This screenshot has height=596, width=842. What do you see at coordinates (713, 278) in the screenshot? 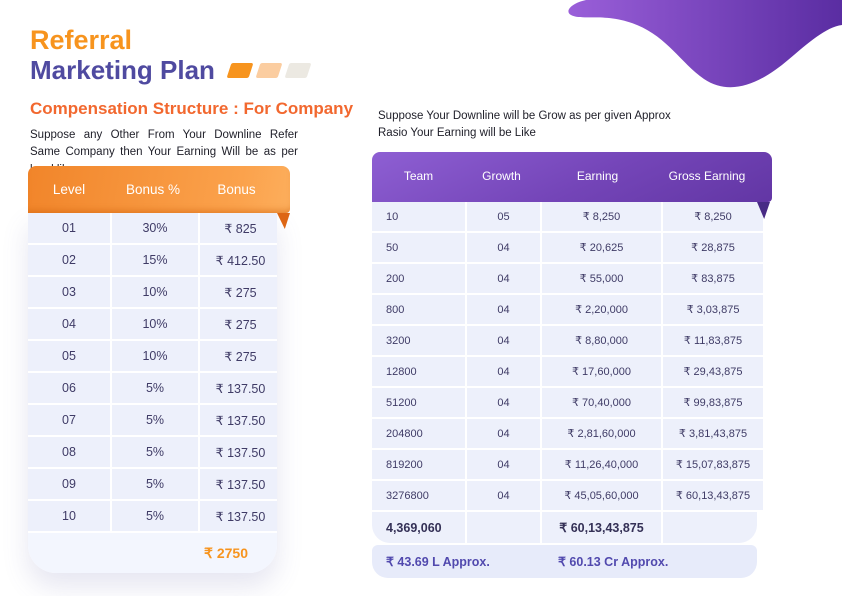
I see `table-cell: ₹ 83,875` at bounding box center [713, 278].